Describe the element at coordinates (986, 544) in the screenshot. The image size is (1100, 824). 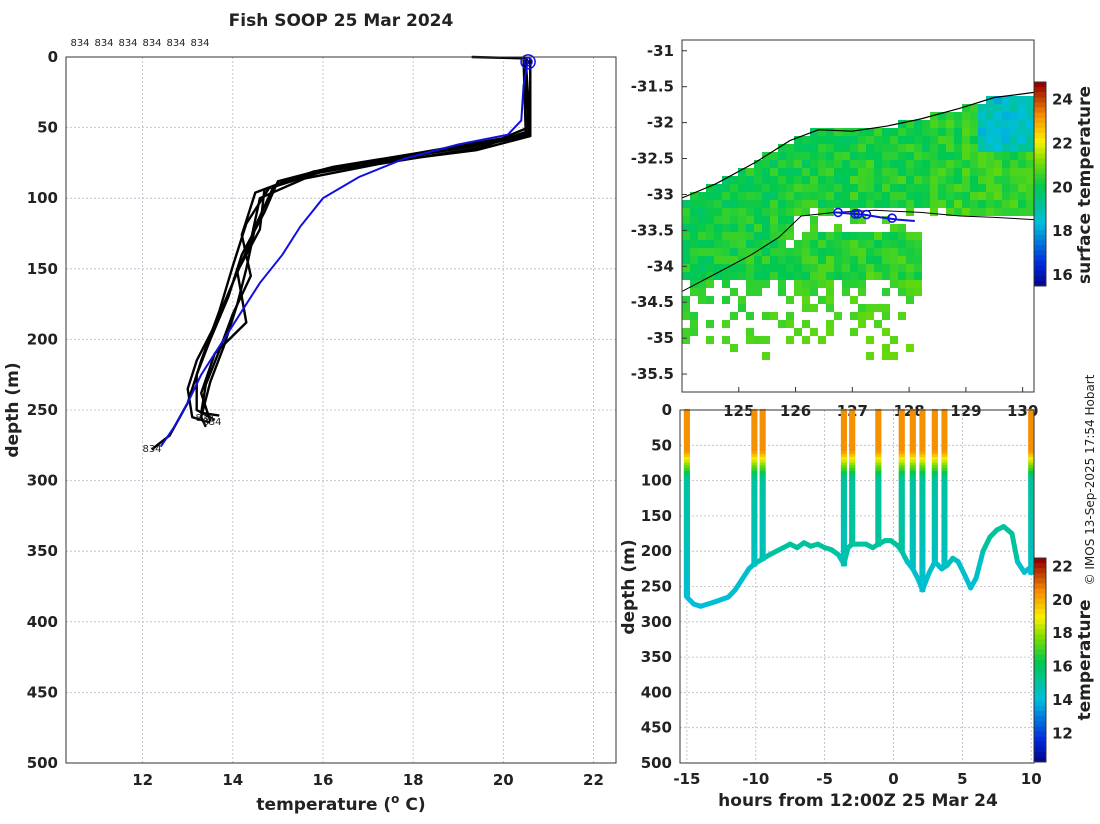
I see `section-trace-segment` at that location.